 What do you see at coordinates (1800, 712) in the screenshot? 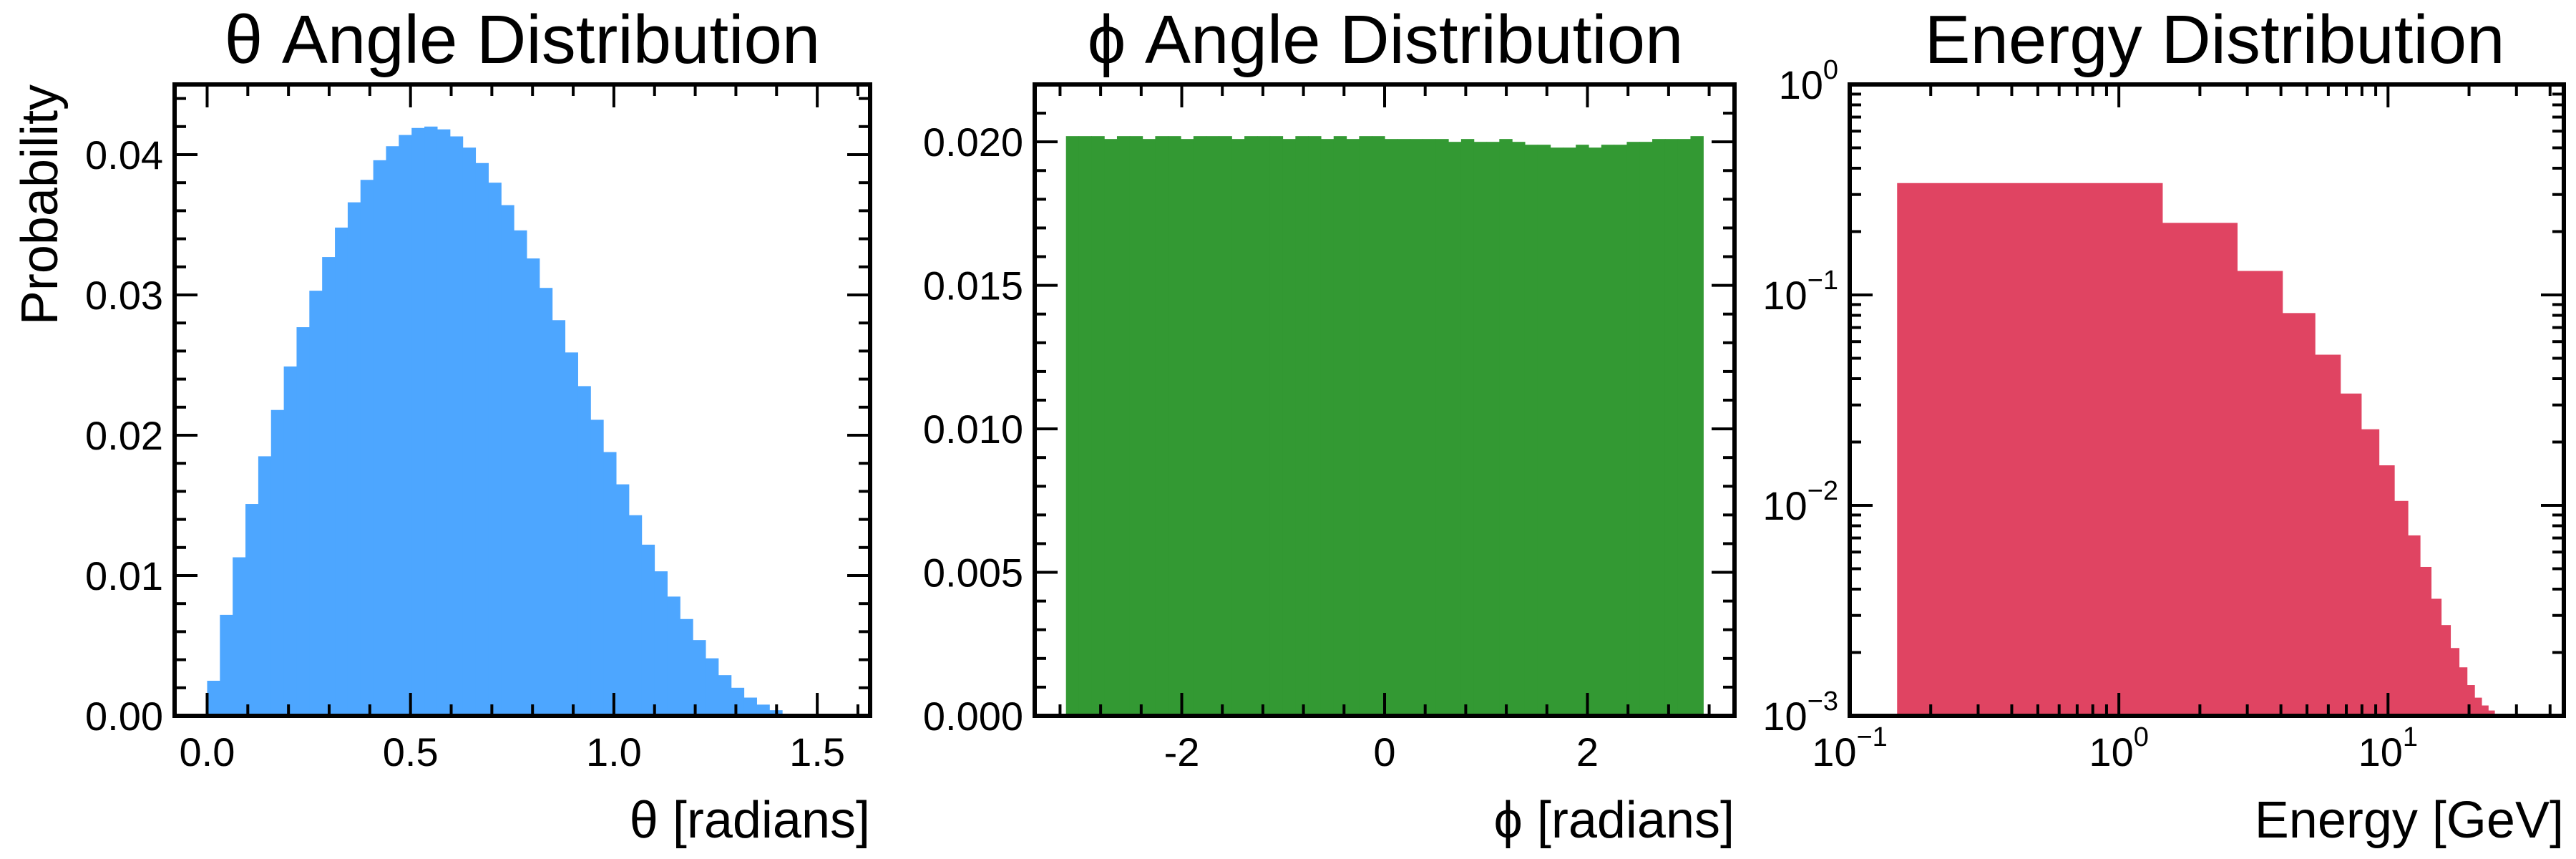
I see `energy-y-tick-label: 10⁻³` at bounding box center [1800, 712].